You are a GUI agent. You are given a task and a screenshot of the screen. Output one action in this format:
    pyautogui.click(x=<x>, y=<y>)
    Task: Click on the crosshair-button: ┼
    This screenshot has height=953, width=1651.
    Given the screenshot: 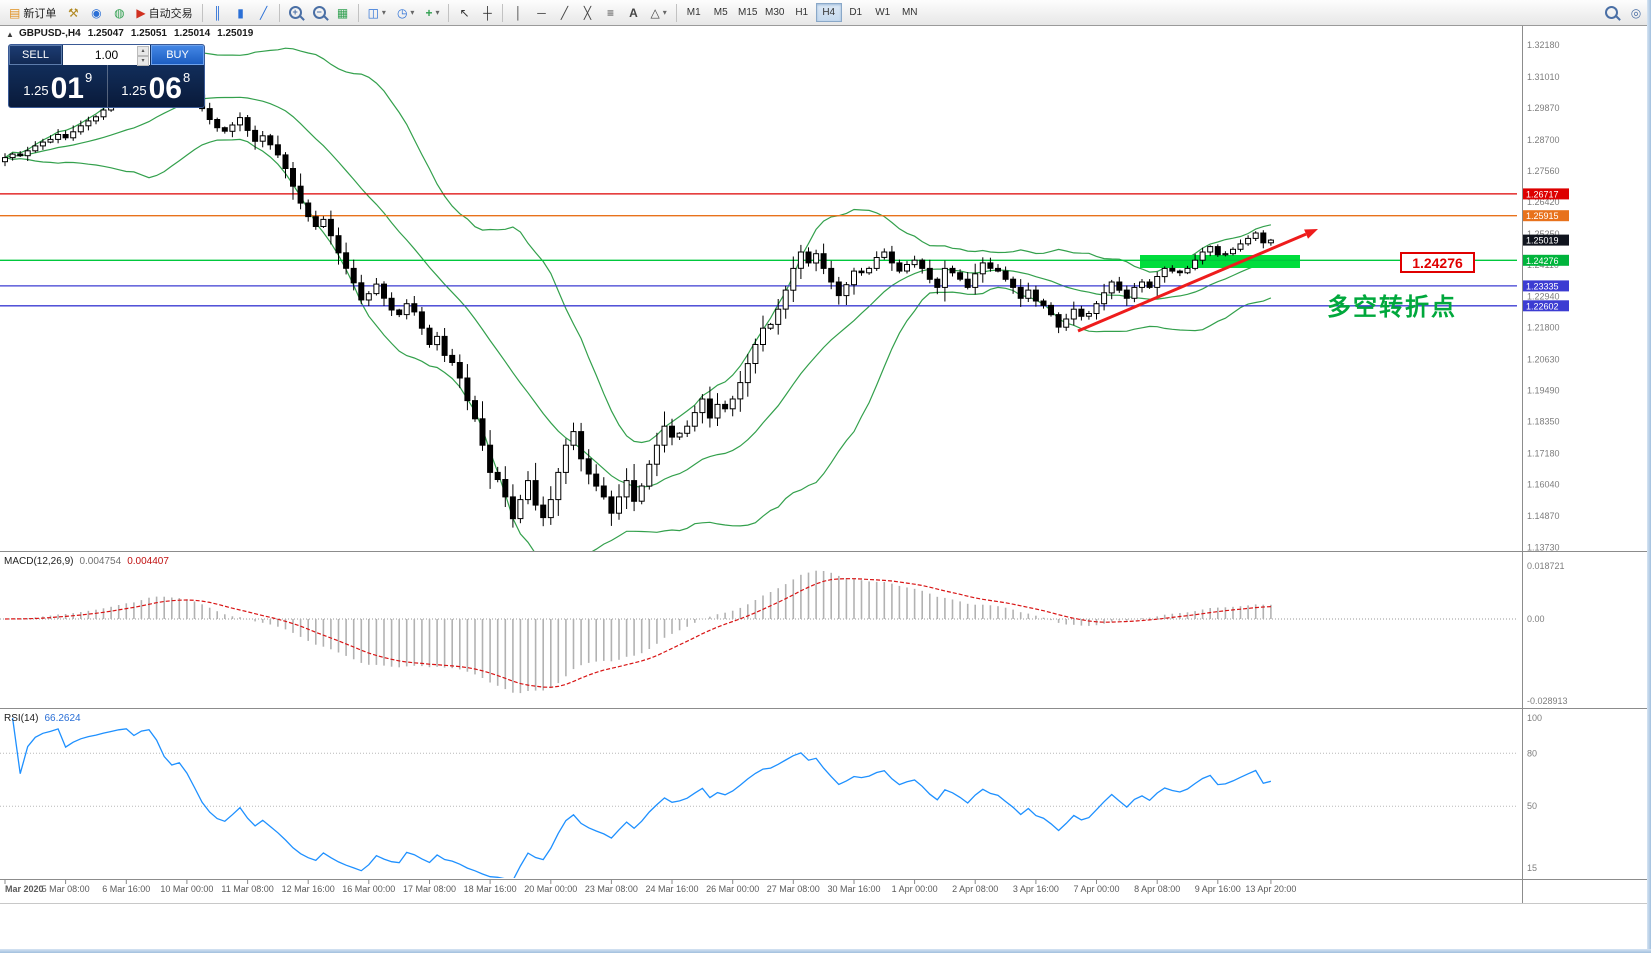 What is the action you would take?
    pyautogui.click(x=487, y=12)
    